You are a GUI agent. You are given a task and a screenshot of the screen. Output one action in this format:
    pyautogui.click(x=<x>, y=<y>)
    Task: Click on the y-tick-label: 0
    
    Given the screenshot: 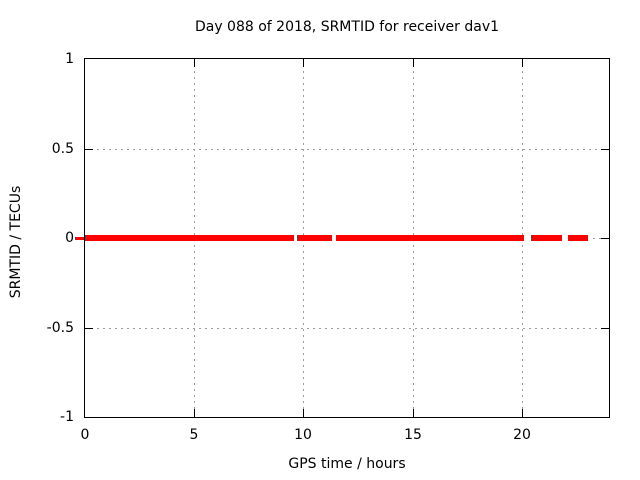 What is the action you would take?
    pyautogui.click(x=69, y=238)
    